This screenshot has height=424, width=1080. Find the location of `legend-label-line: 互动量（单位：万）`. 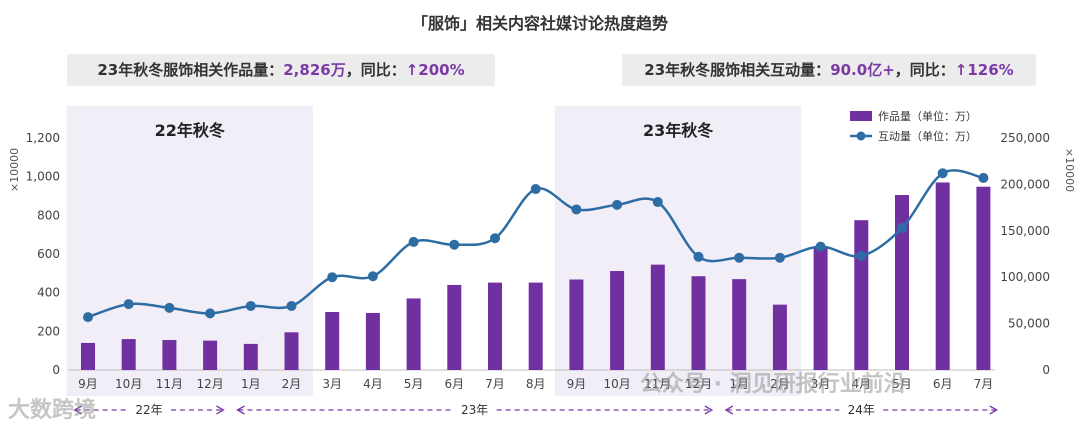

legend-label-line: 互动量（单位：万） is located at coordinates (927, 136).